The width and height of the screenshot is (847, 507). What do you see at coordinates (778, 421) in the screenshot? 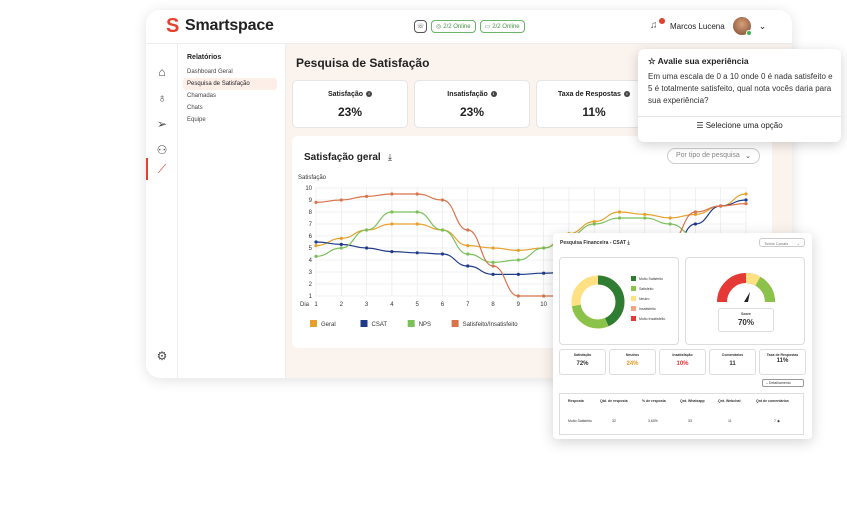
I see `eye-icon: ◉` at bounding box center [778, 421].